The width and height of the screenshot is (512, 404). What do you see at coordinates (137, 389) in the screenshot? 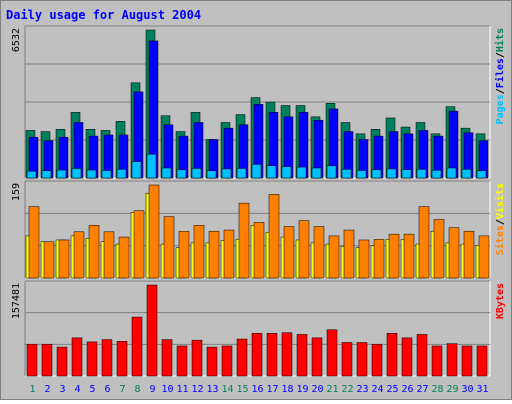
I see `day-label-8: 8` at bounding box center [137, 389].